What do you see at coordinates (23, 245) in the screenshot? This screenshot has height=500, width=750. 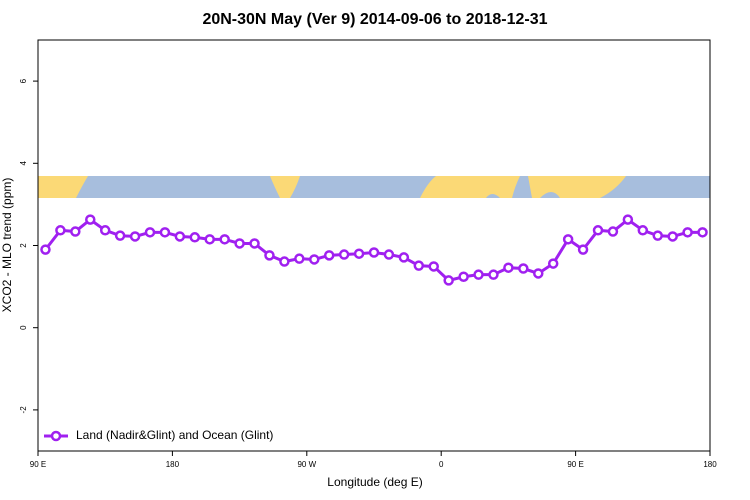 I see `y-tick-label: 2` at bounding box center [23, 245].